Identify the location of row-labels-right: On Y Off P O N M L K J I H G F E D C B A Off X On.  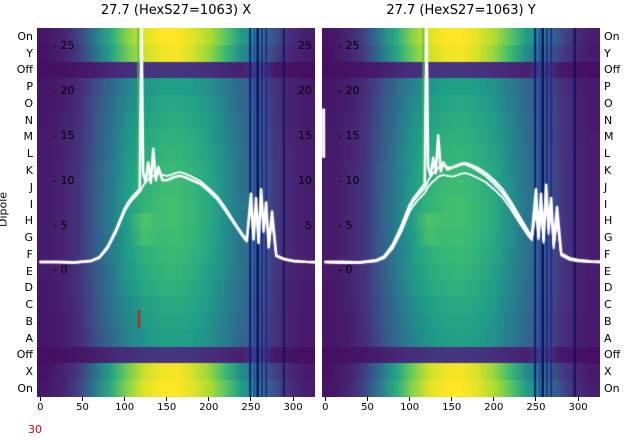
(621, 212).